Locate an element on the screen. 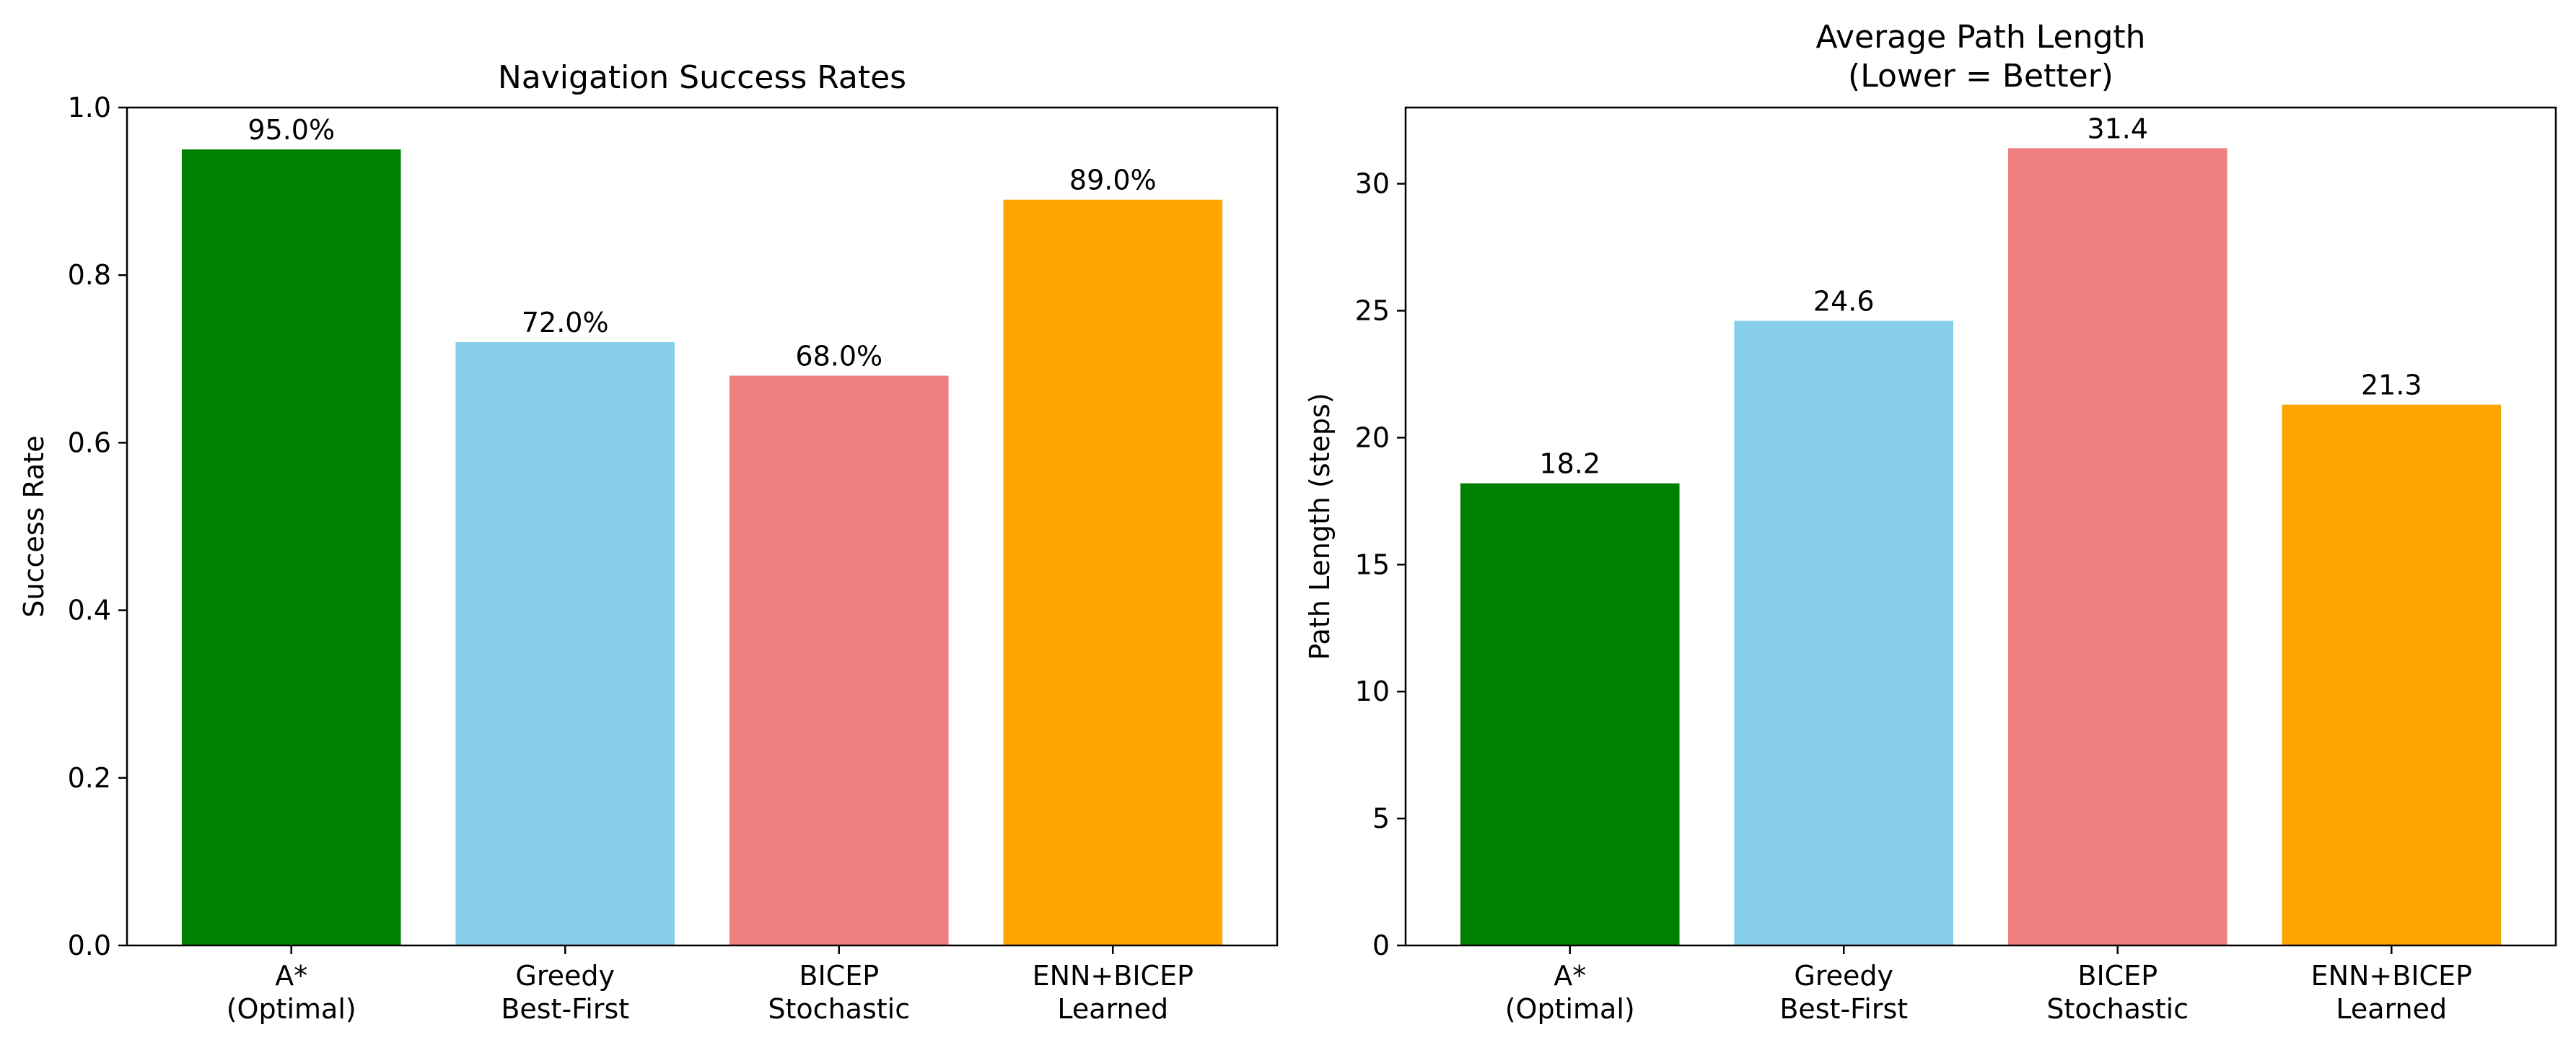  y-tick-label-1: 0.2 is located at coordinates (89, 778).